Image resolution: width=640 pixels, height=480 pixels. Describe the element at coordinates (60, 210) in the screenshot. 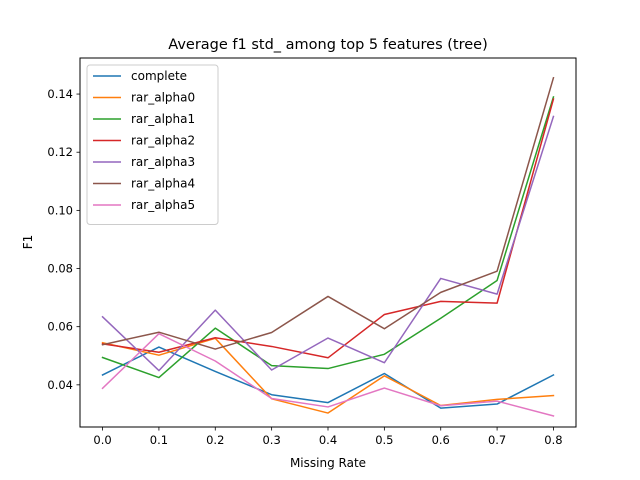

I see `y-tick-label: 0.10` at that location.